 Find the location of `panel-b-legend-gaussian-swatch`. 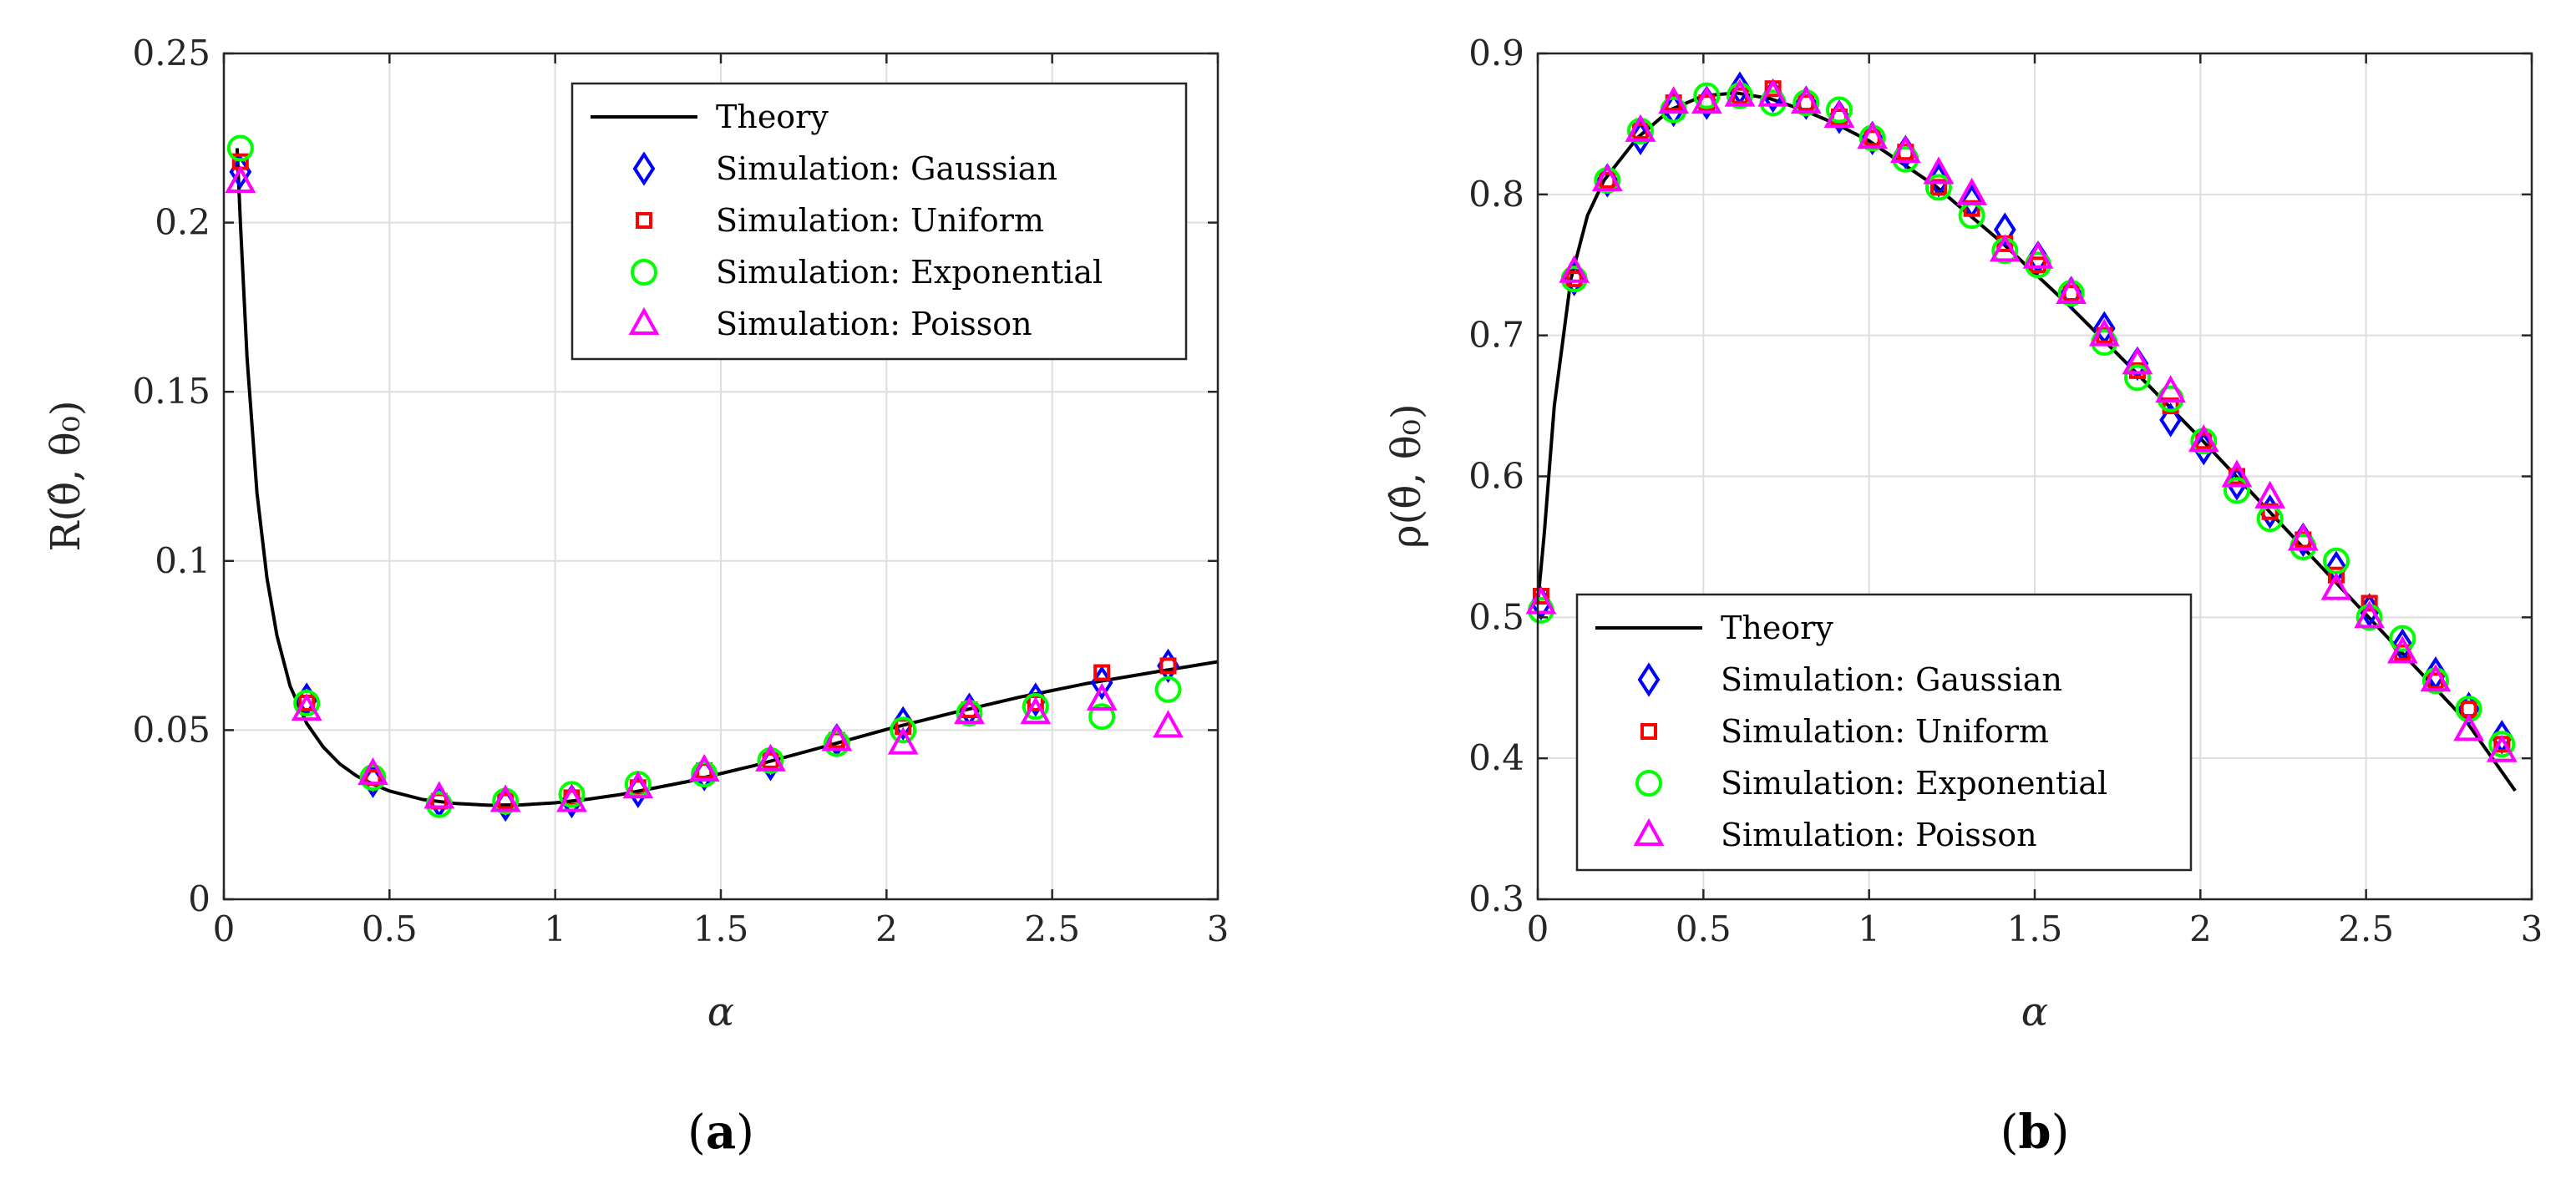

panel-b-legend-gaussian-swatch is located at coordinates (1649, 679).